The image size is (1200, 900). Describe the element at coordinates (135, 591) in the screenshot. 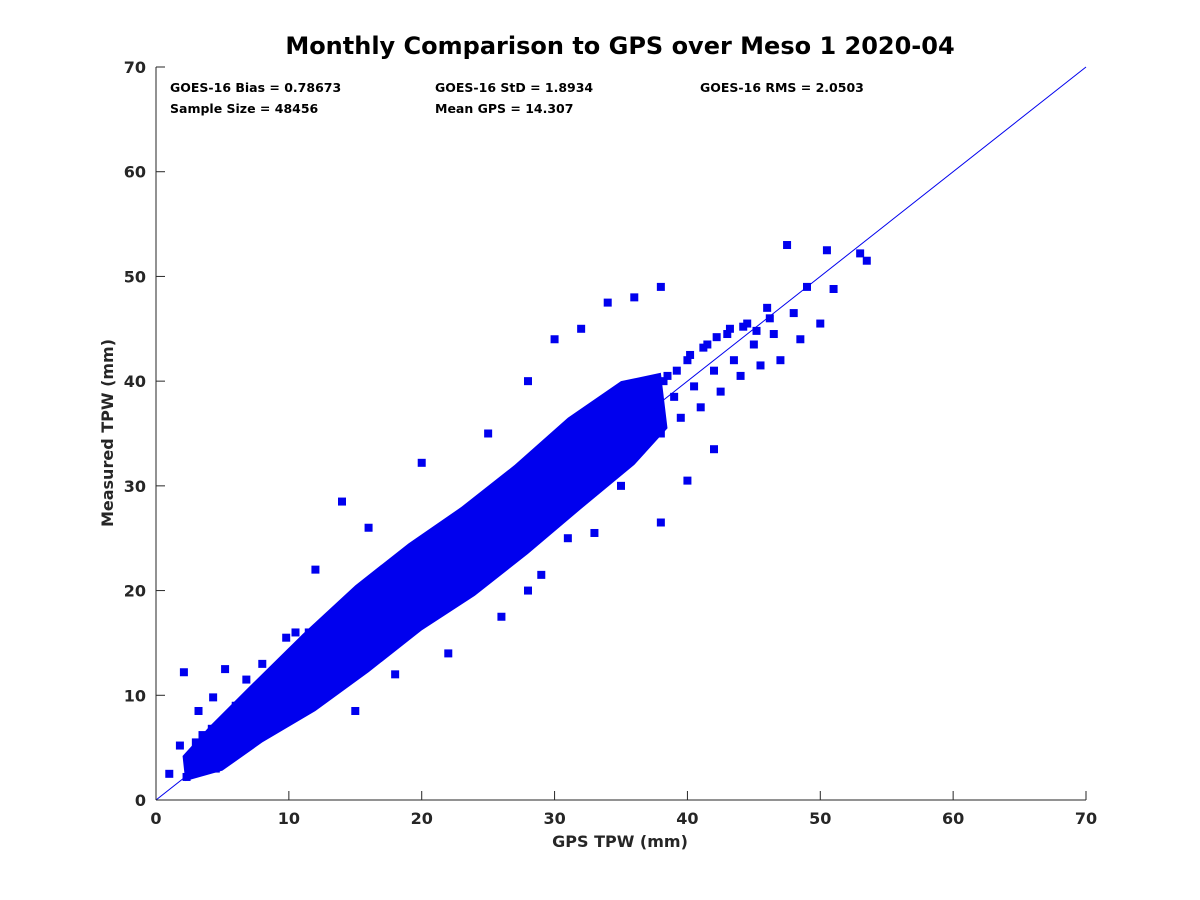

I see `y-tick-label: 20` at that location.